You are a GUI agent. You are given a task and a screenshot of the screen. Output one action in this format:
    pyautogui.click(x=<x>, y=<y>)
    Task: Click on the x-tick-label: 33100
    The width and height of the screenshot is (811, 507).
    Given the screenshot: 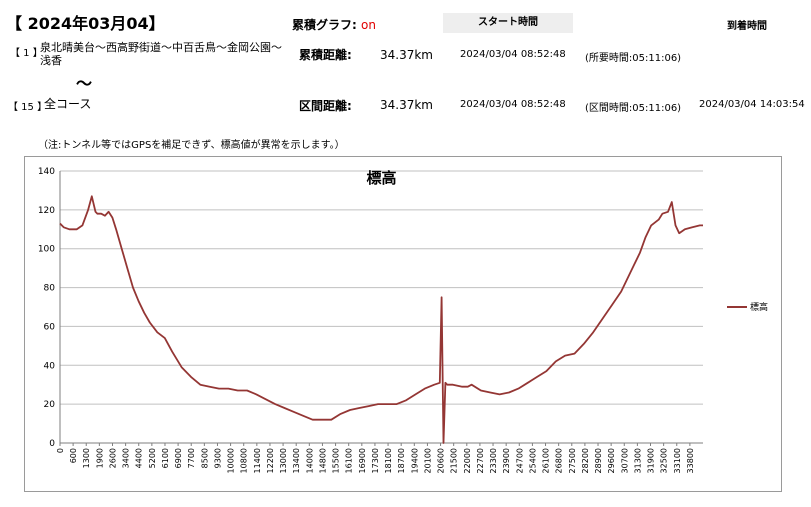 What is the action you would take?
    pyautogui.click(x=677, y=460)
    